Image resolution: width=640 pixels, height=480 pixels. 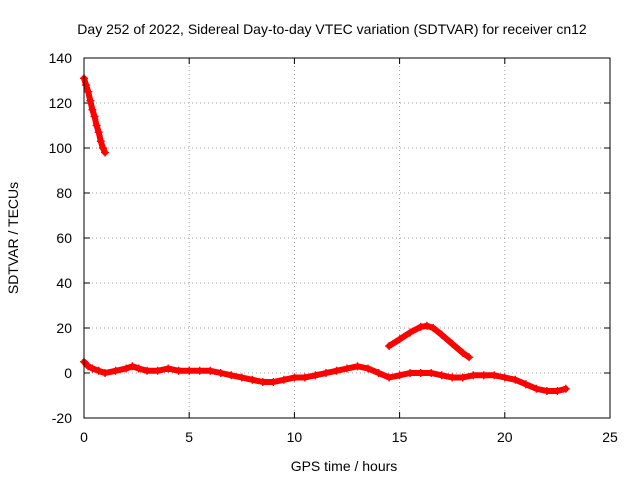 What do you see at coordinates (84, 437) in the screenshot?
I see `x-tick-label: 0` at bounding box center [84, 437].